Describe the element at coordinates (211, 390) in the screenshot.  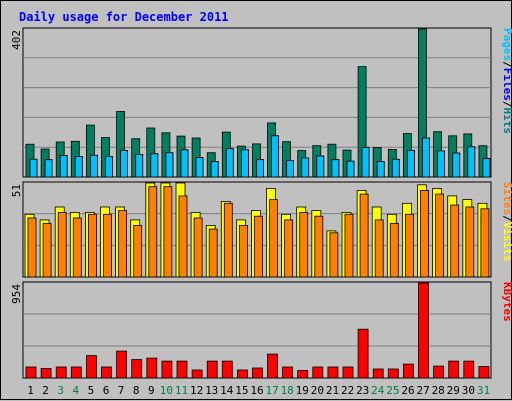
I see `x-tick-label: 13` at that location.